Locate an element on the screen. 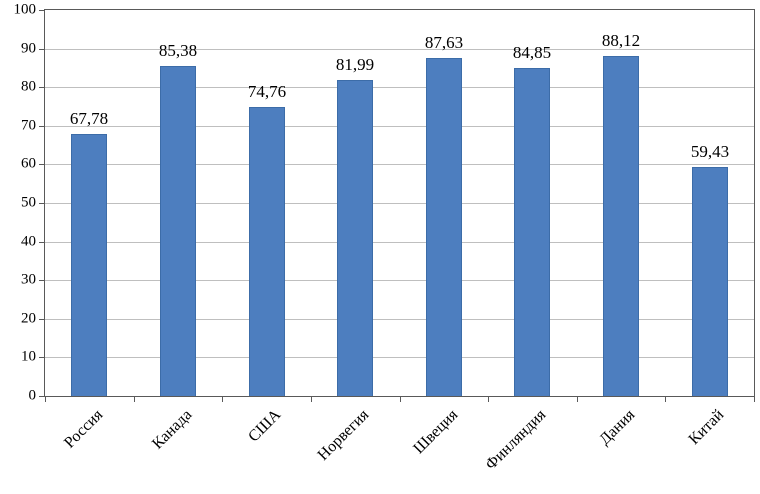 The image size is (760, 494). x-category-label: Дания is located at coordinates (617, 427).